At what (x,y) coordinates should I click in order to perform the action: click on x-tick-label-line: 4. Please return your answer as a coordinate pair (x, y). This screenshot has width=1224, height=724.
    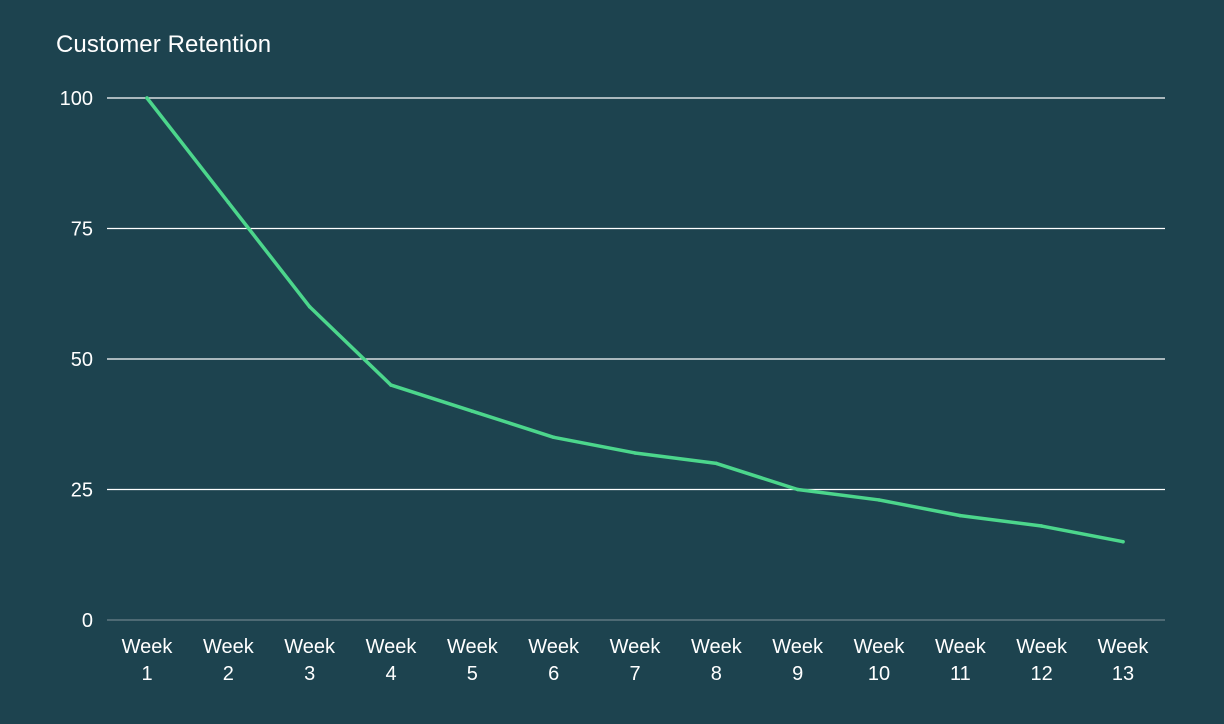
    Looking at the image, I should click on (390, 674).